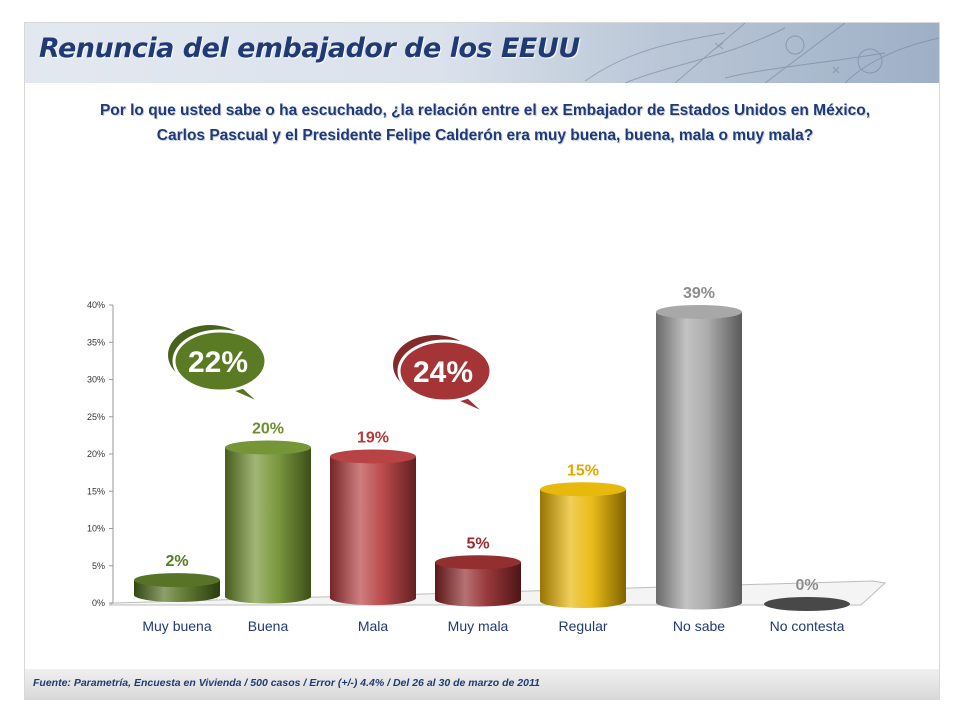 This screenshot has width=961, height=721. I want to click on category-label: Buena, so click(268, 626).